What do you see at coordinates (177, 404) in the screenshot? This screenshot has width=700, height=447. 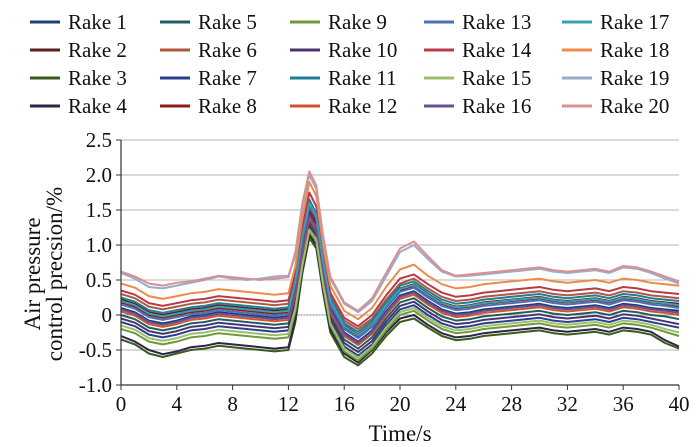 I see `x-tick-label: 4` at bounding box center [177, 404].